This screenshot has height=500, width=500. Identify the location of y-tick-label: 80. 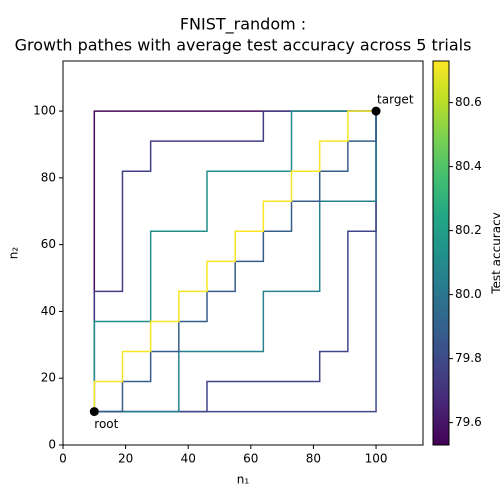
(48, 177).